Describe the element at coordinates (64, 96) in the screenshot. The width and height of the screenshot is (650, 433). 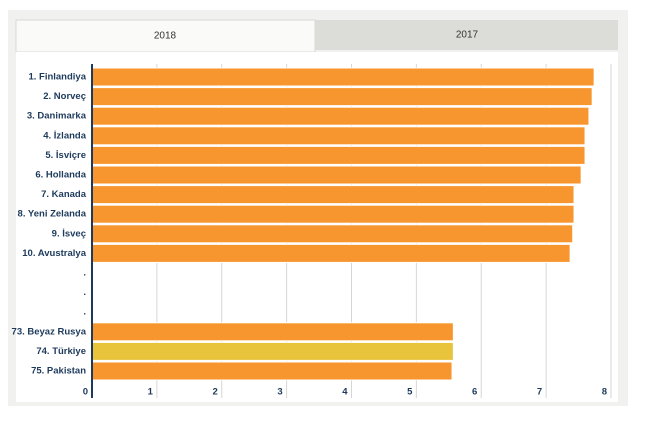
I see `y-tick-label: 2. Norveç` at that location.